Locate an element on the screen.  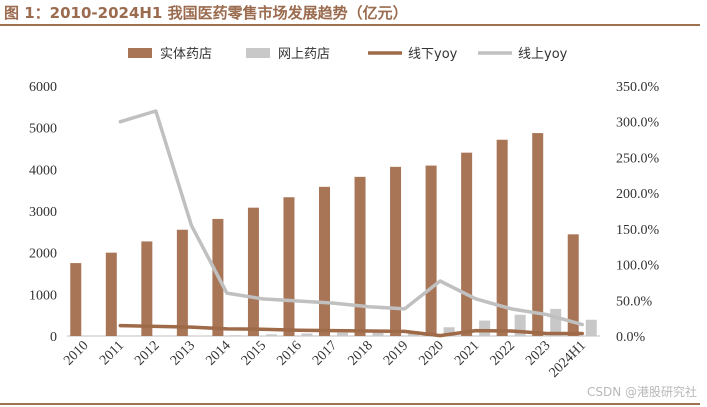
y-right-tick-label: 100.0% is located at coordinates (638, 266).